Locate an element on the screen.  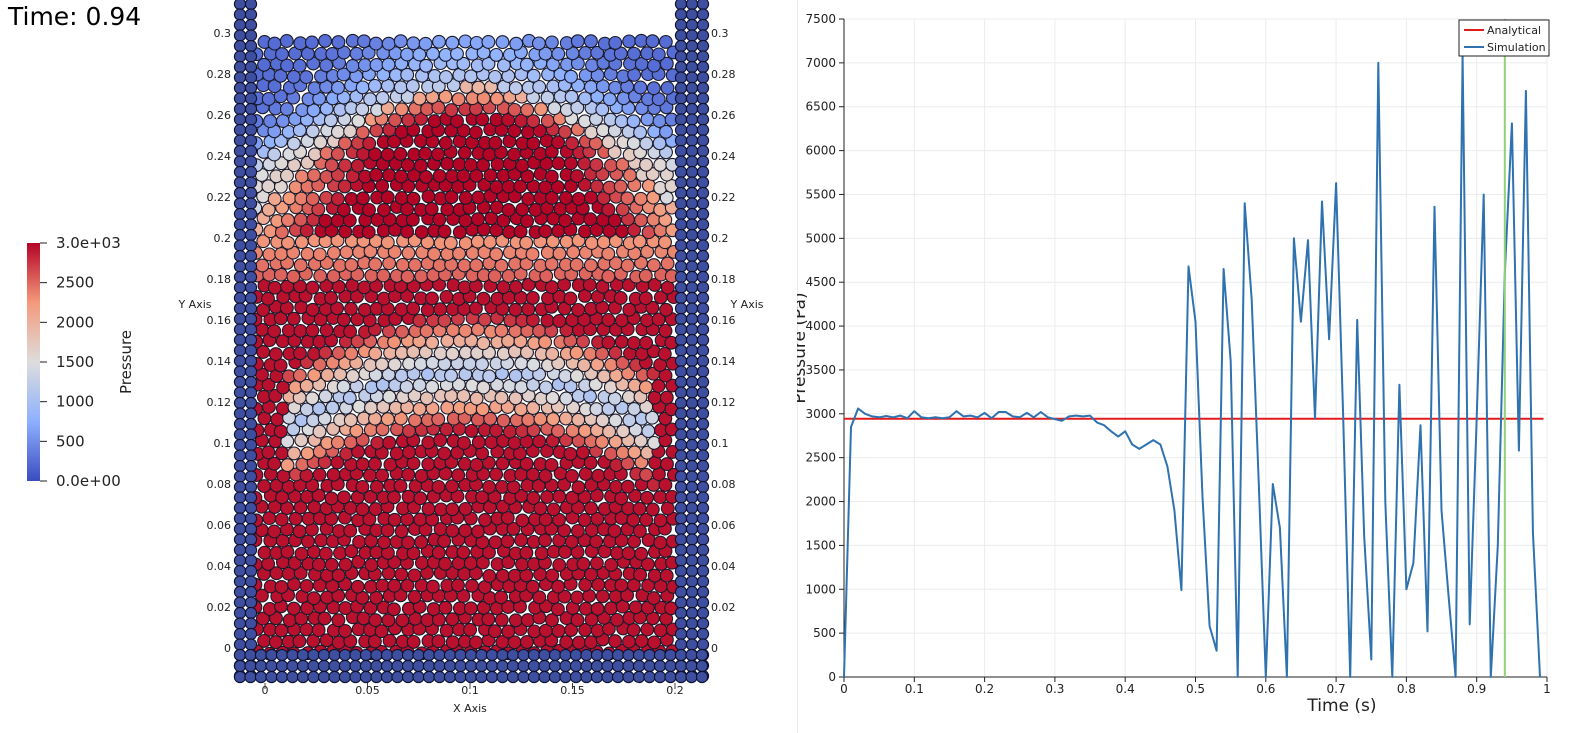
chart-y-tick-label: 1000 is located at coordinates (820, 589).